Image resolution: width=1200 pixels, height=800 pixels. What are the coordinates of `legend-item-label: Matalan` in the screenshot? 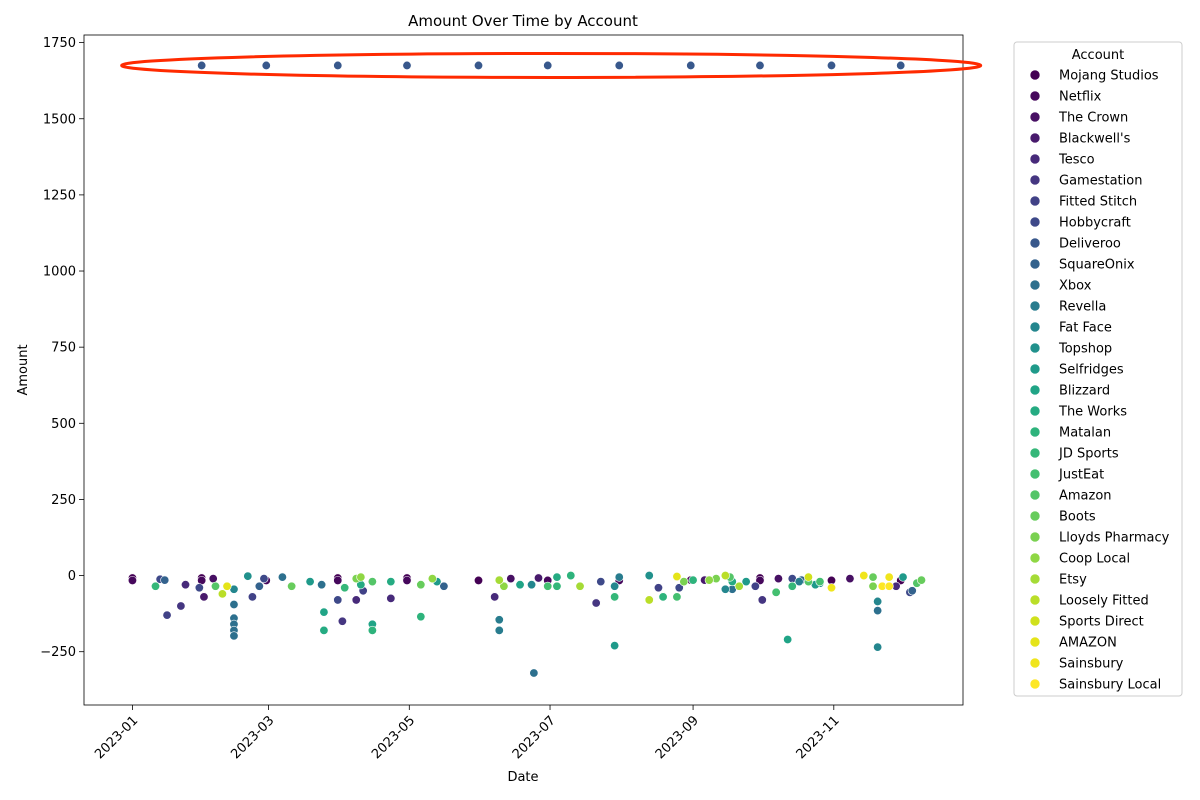 It's located at (1085, 433).